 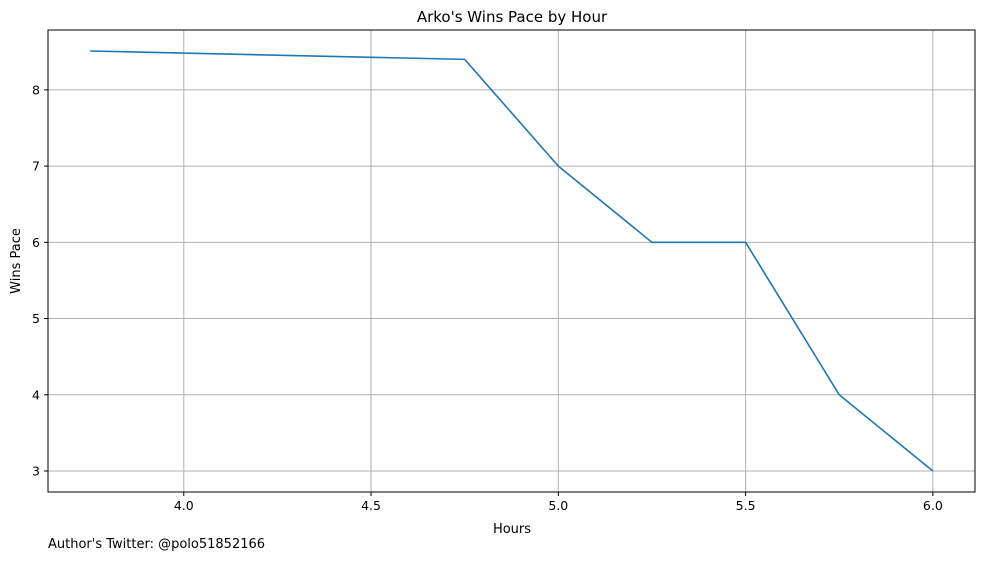 I want to click on y-axis-ticks: 3 4 5 6 7 8, so click(x=40, y=280).